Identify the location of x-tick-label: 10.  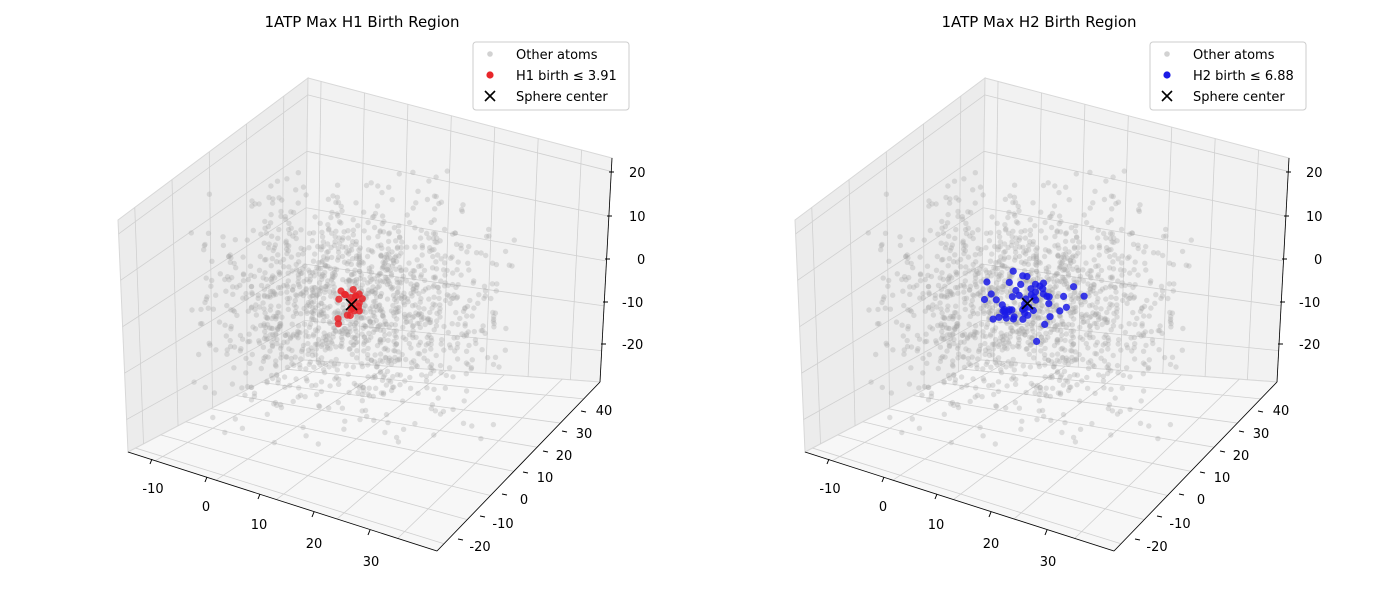
(936, 525).